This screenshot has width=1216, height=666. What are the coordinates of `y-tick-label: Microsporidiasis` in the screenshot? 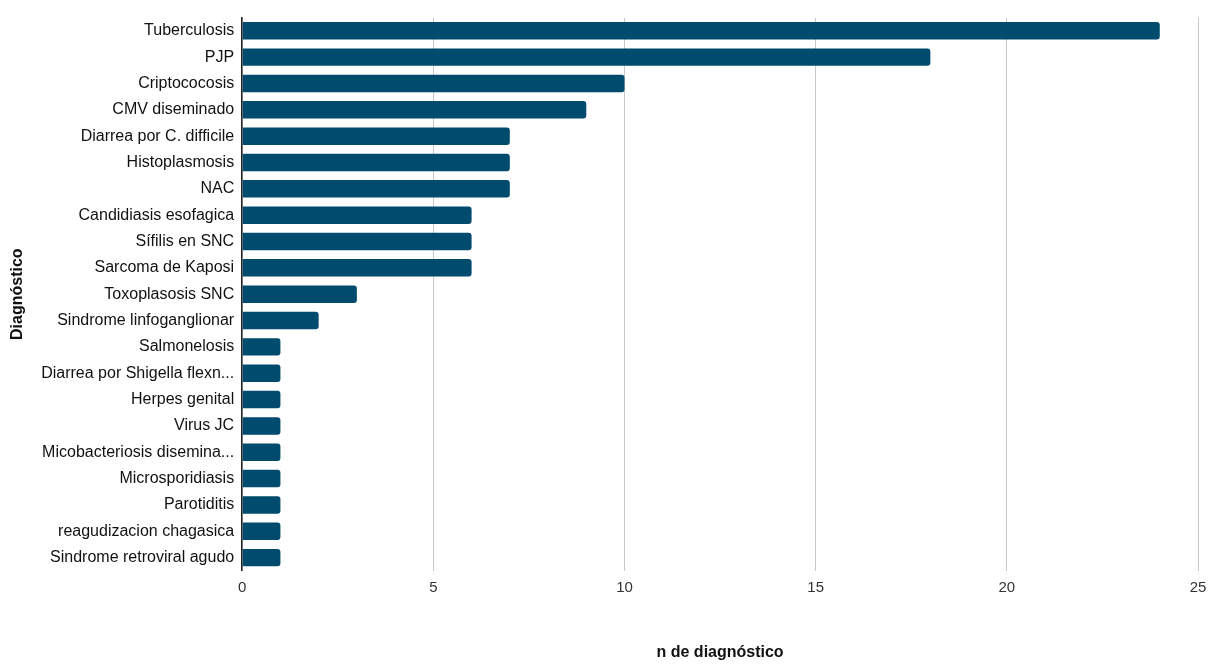 It's located at (177, 478).